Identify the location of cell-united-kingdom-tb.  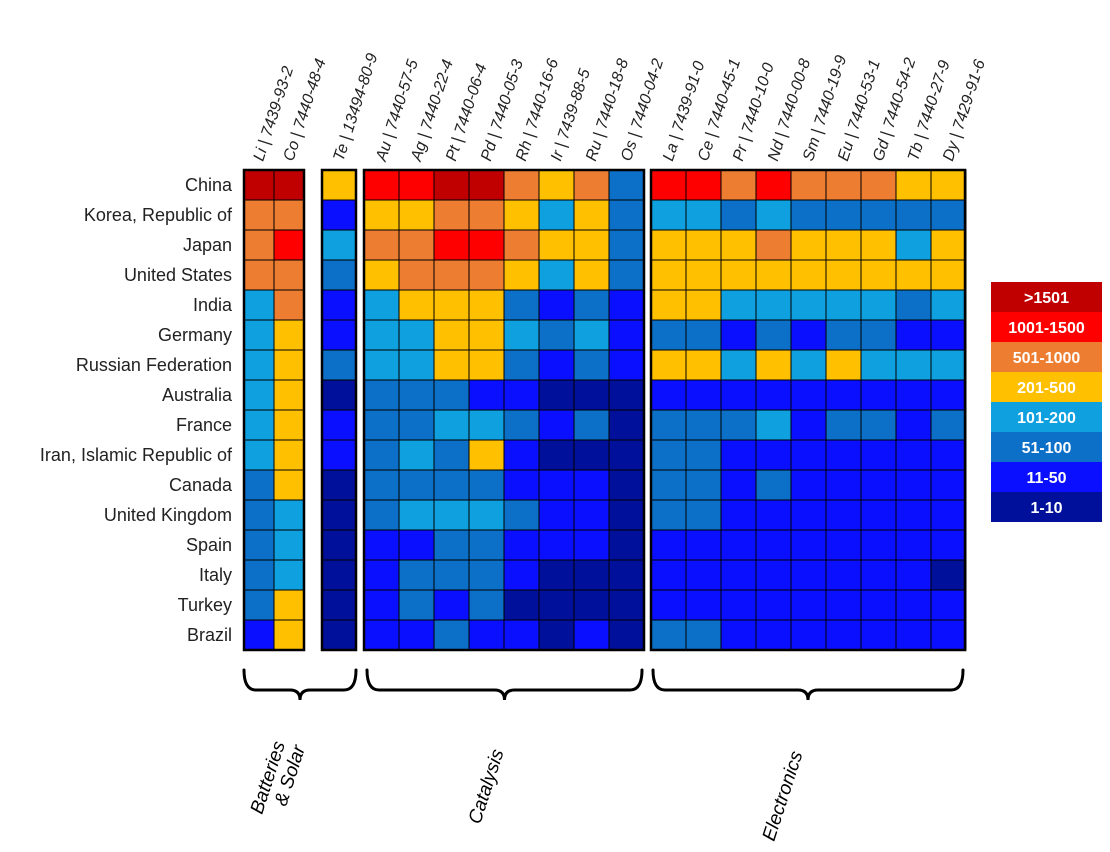
(913, 515).